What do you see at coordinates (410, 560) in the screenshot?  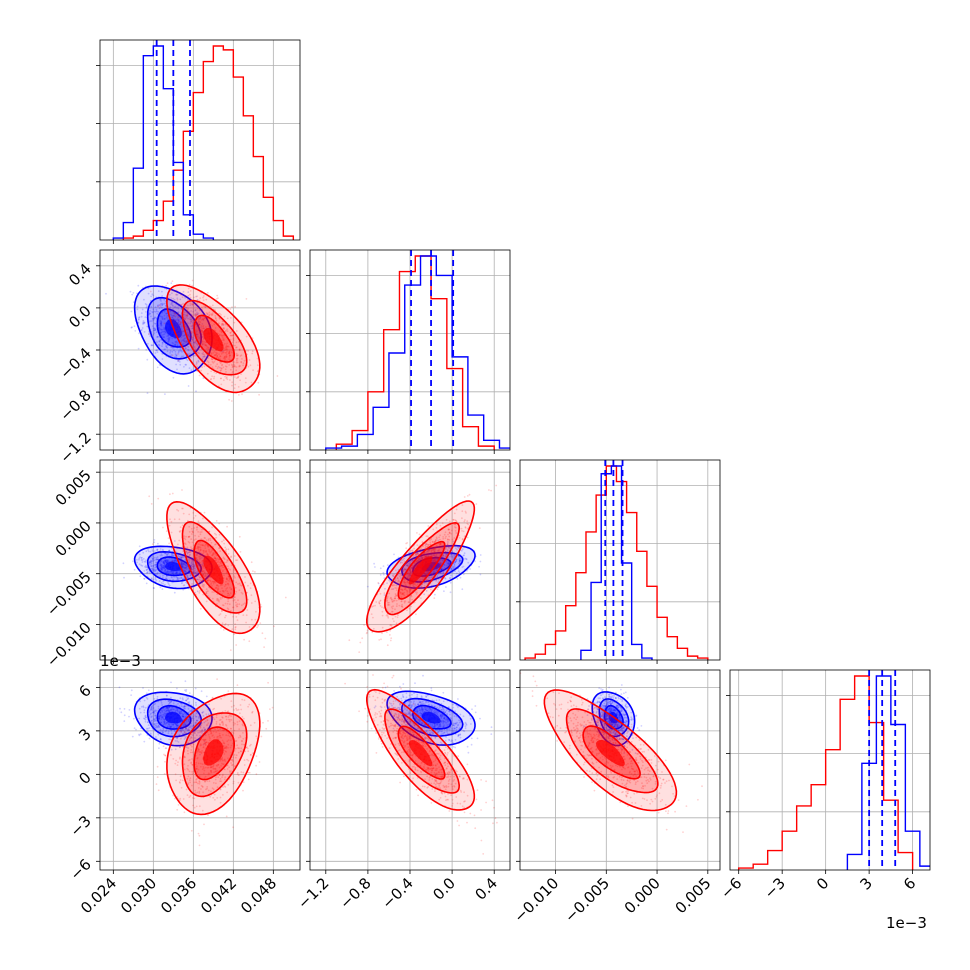 I see `panel-content` at bounding box center [410, 560].